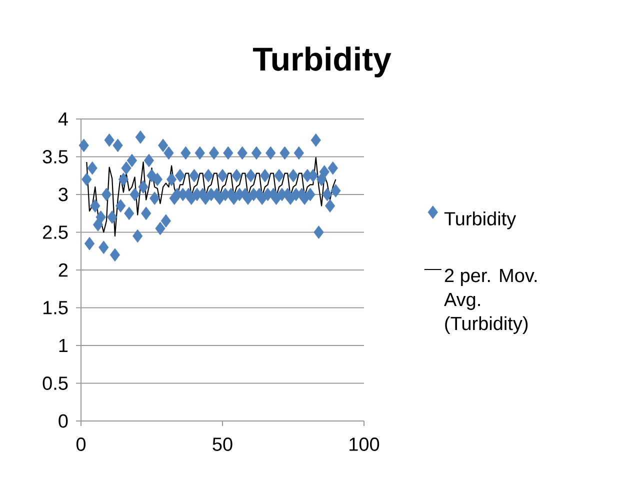 The width and height of the screenshot is (635, 490). What do you see at coordinates (56, 307) in the screenshot?
I see `y-tick-label: 1.5` at bounding box center [56, 307].